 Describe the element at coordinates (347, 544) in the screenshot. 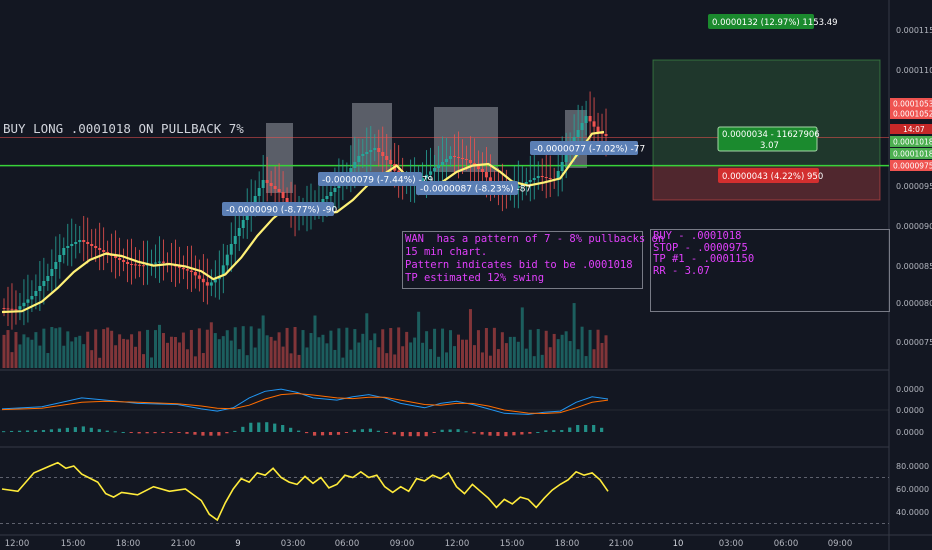

I see `time-tick-6: 06:00` at that location.